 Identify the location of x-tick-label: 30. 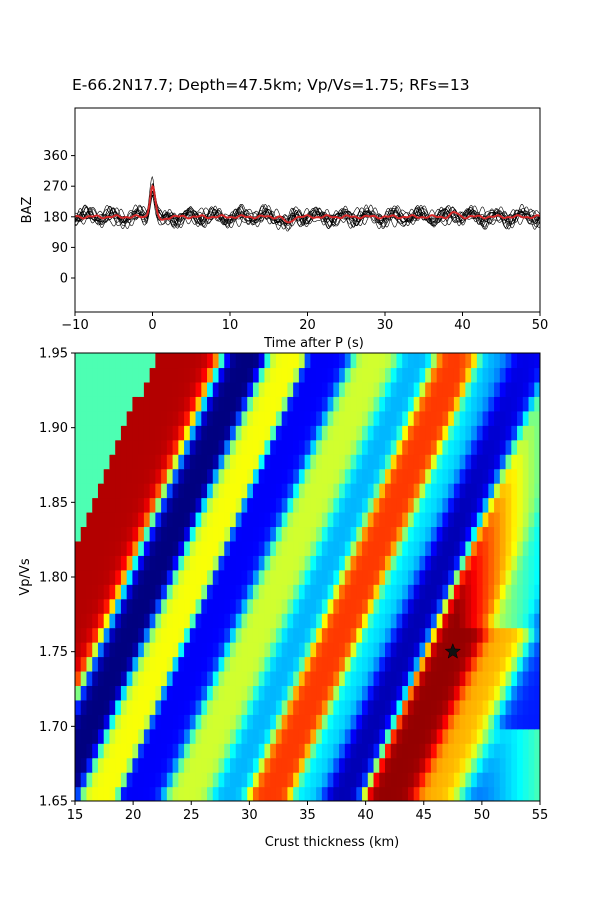
(385, 325).